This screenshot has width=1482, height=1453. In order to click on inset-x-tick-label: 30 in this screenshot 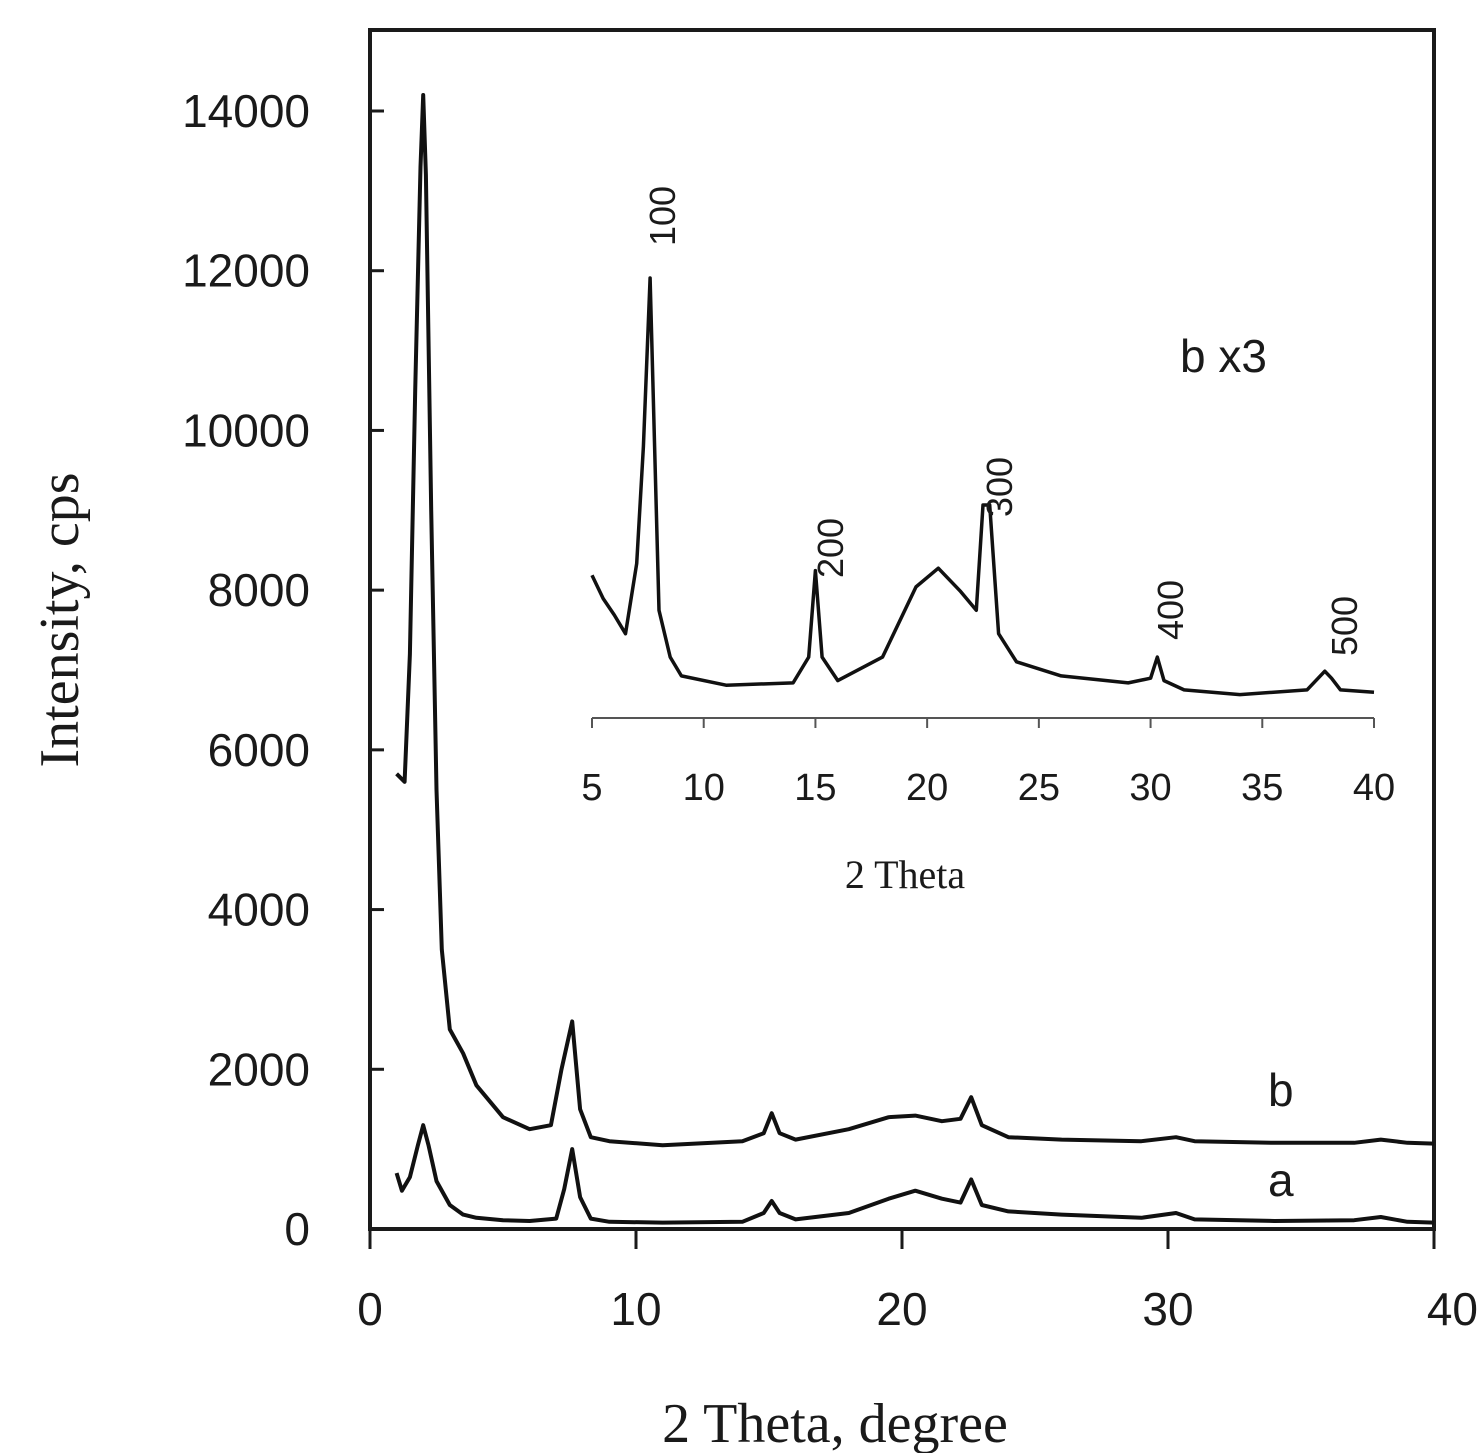, I will do `click(1150, 788)`.